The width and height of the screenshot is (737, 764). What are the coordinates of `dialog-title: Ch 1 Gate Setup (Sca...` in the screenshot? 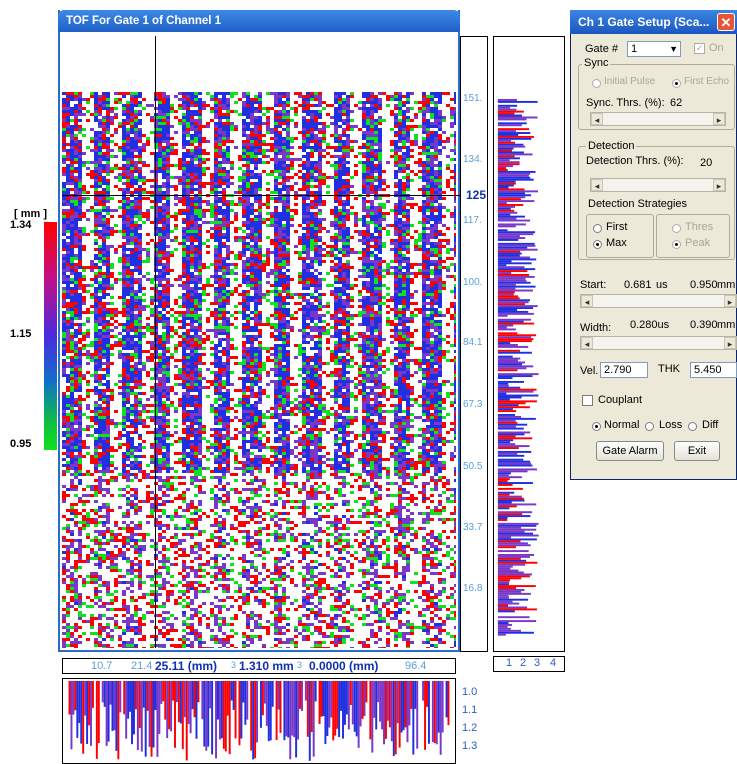 It's located at (653, 22).